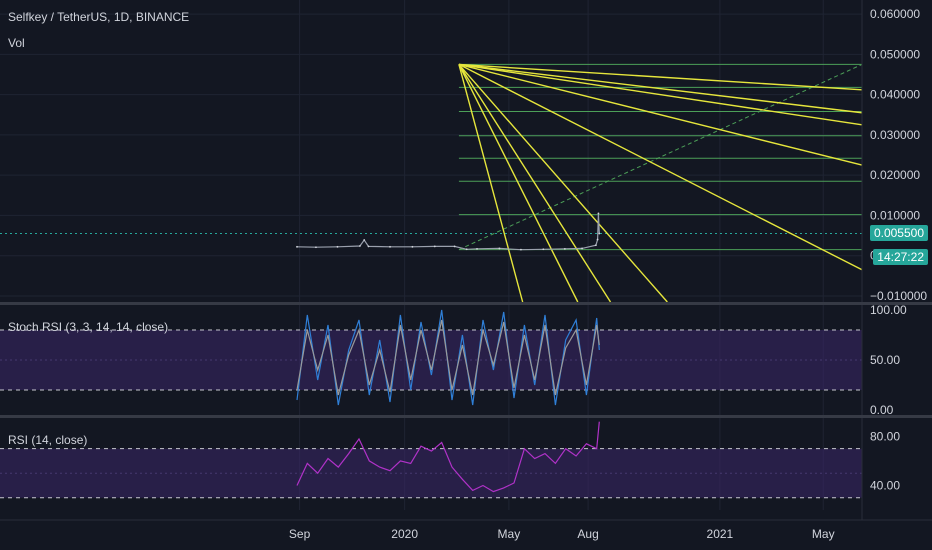 The width and height of the screenshot is (932, 550). Describe the element at coordinates (88, 327) in the screenshot. I see `stoch-rsi-title: Stoch RSI (3, 3, 14, 14, close)` at that location.